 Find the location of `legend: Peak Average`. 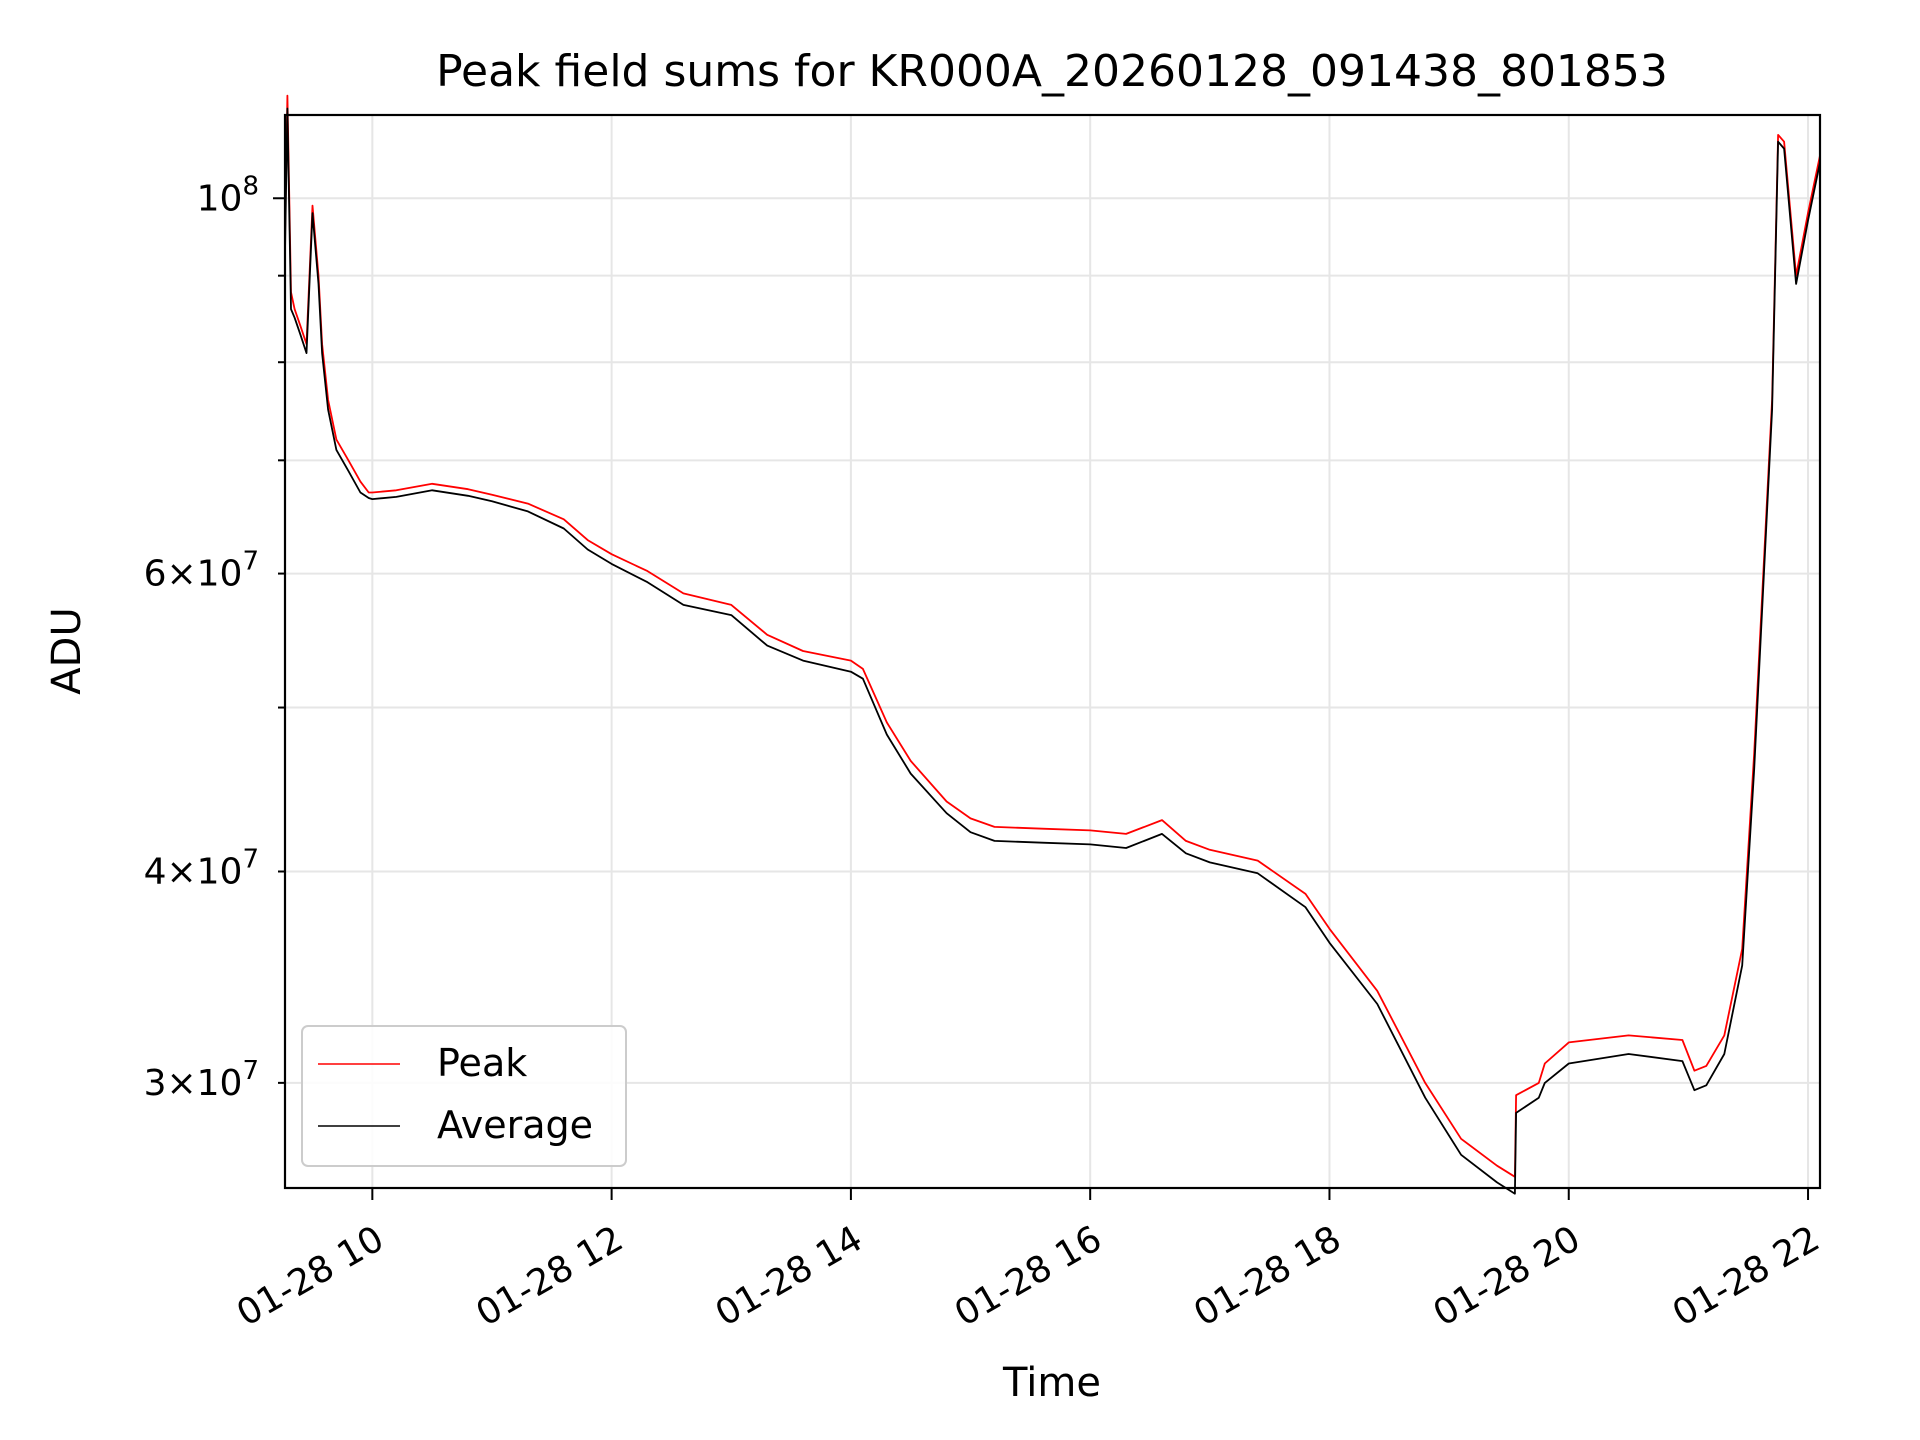

legend: Peak Average is located at coordinates (464, 1096).